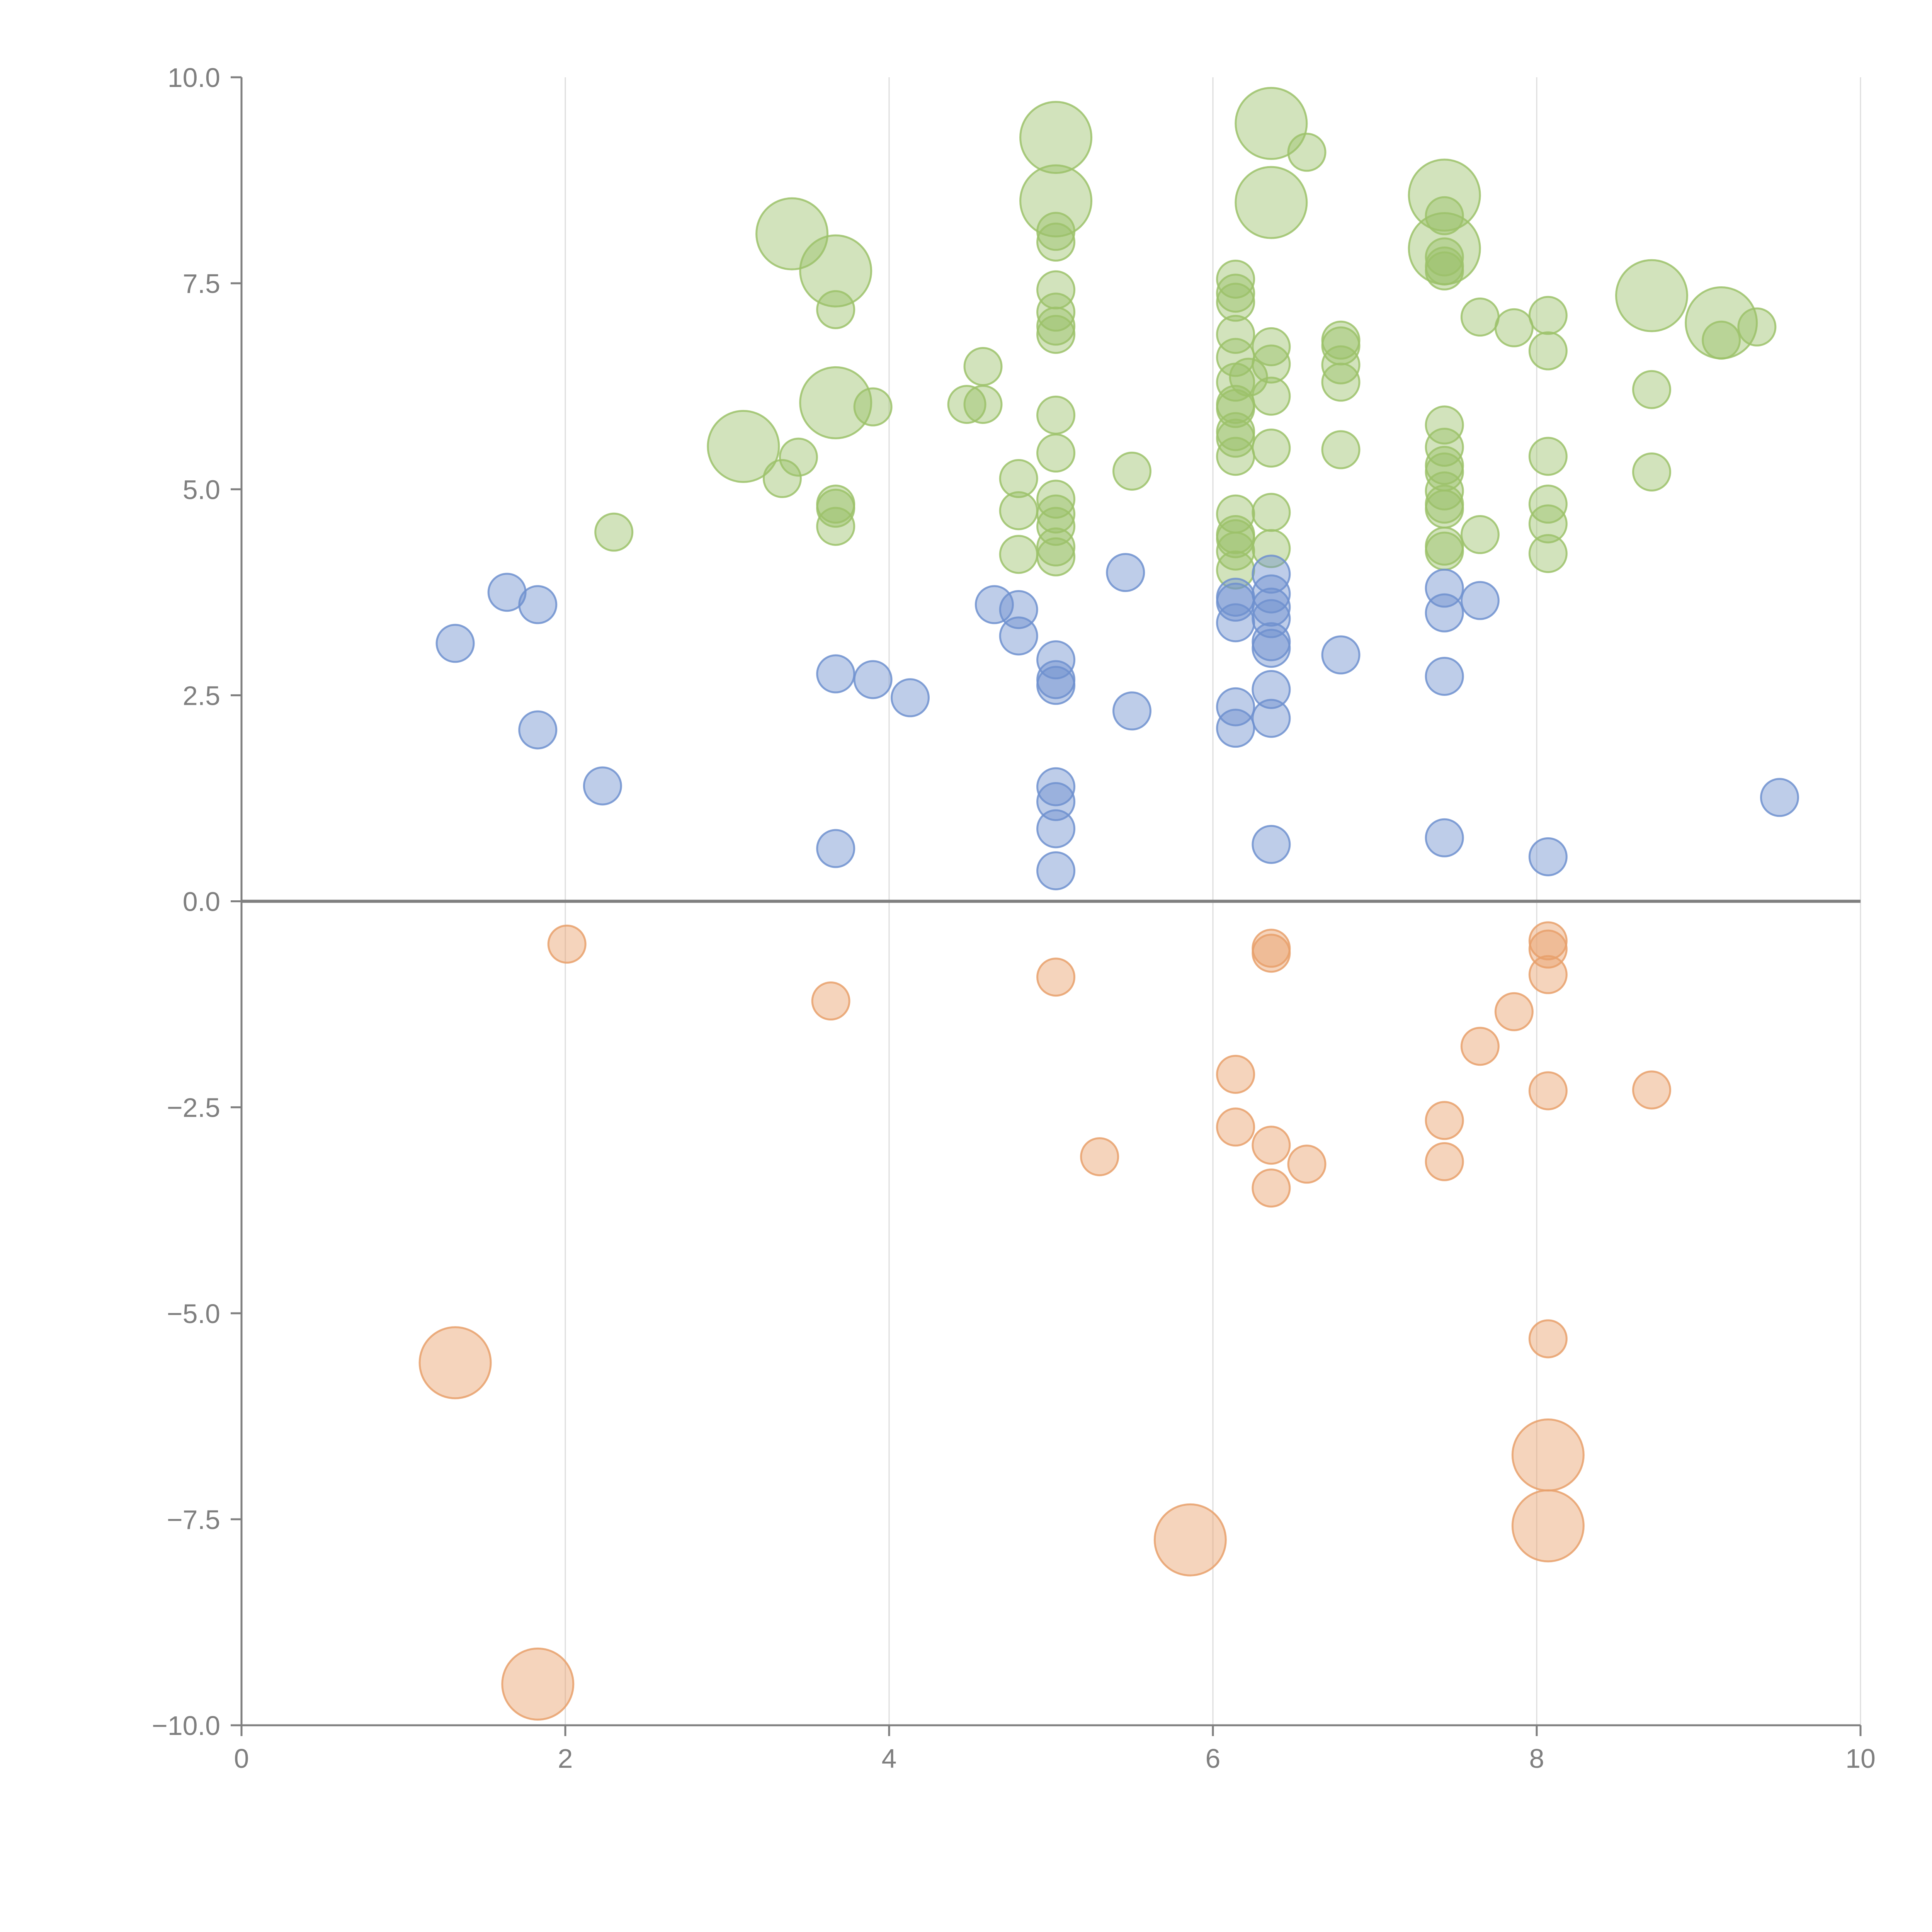 The height and width of the screenshot is (1932, 1932). What do you see at coordinates (193, 1314) in the screenshot?
I see `y-tick-label: −5.0` at bounding box center [193, 1314].